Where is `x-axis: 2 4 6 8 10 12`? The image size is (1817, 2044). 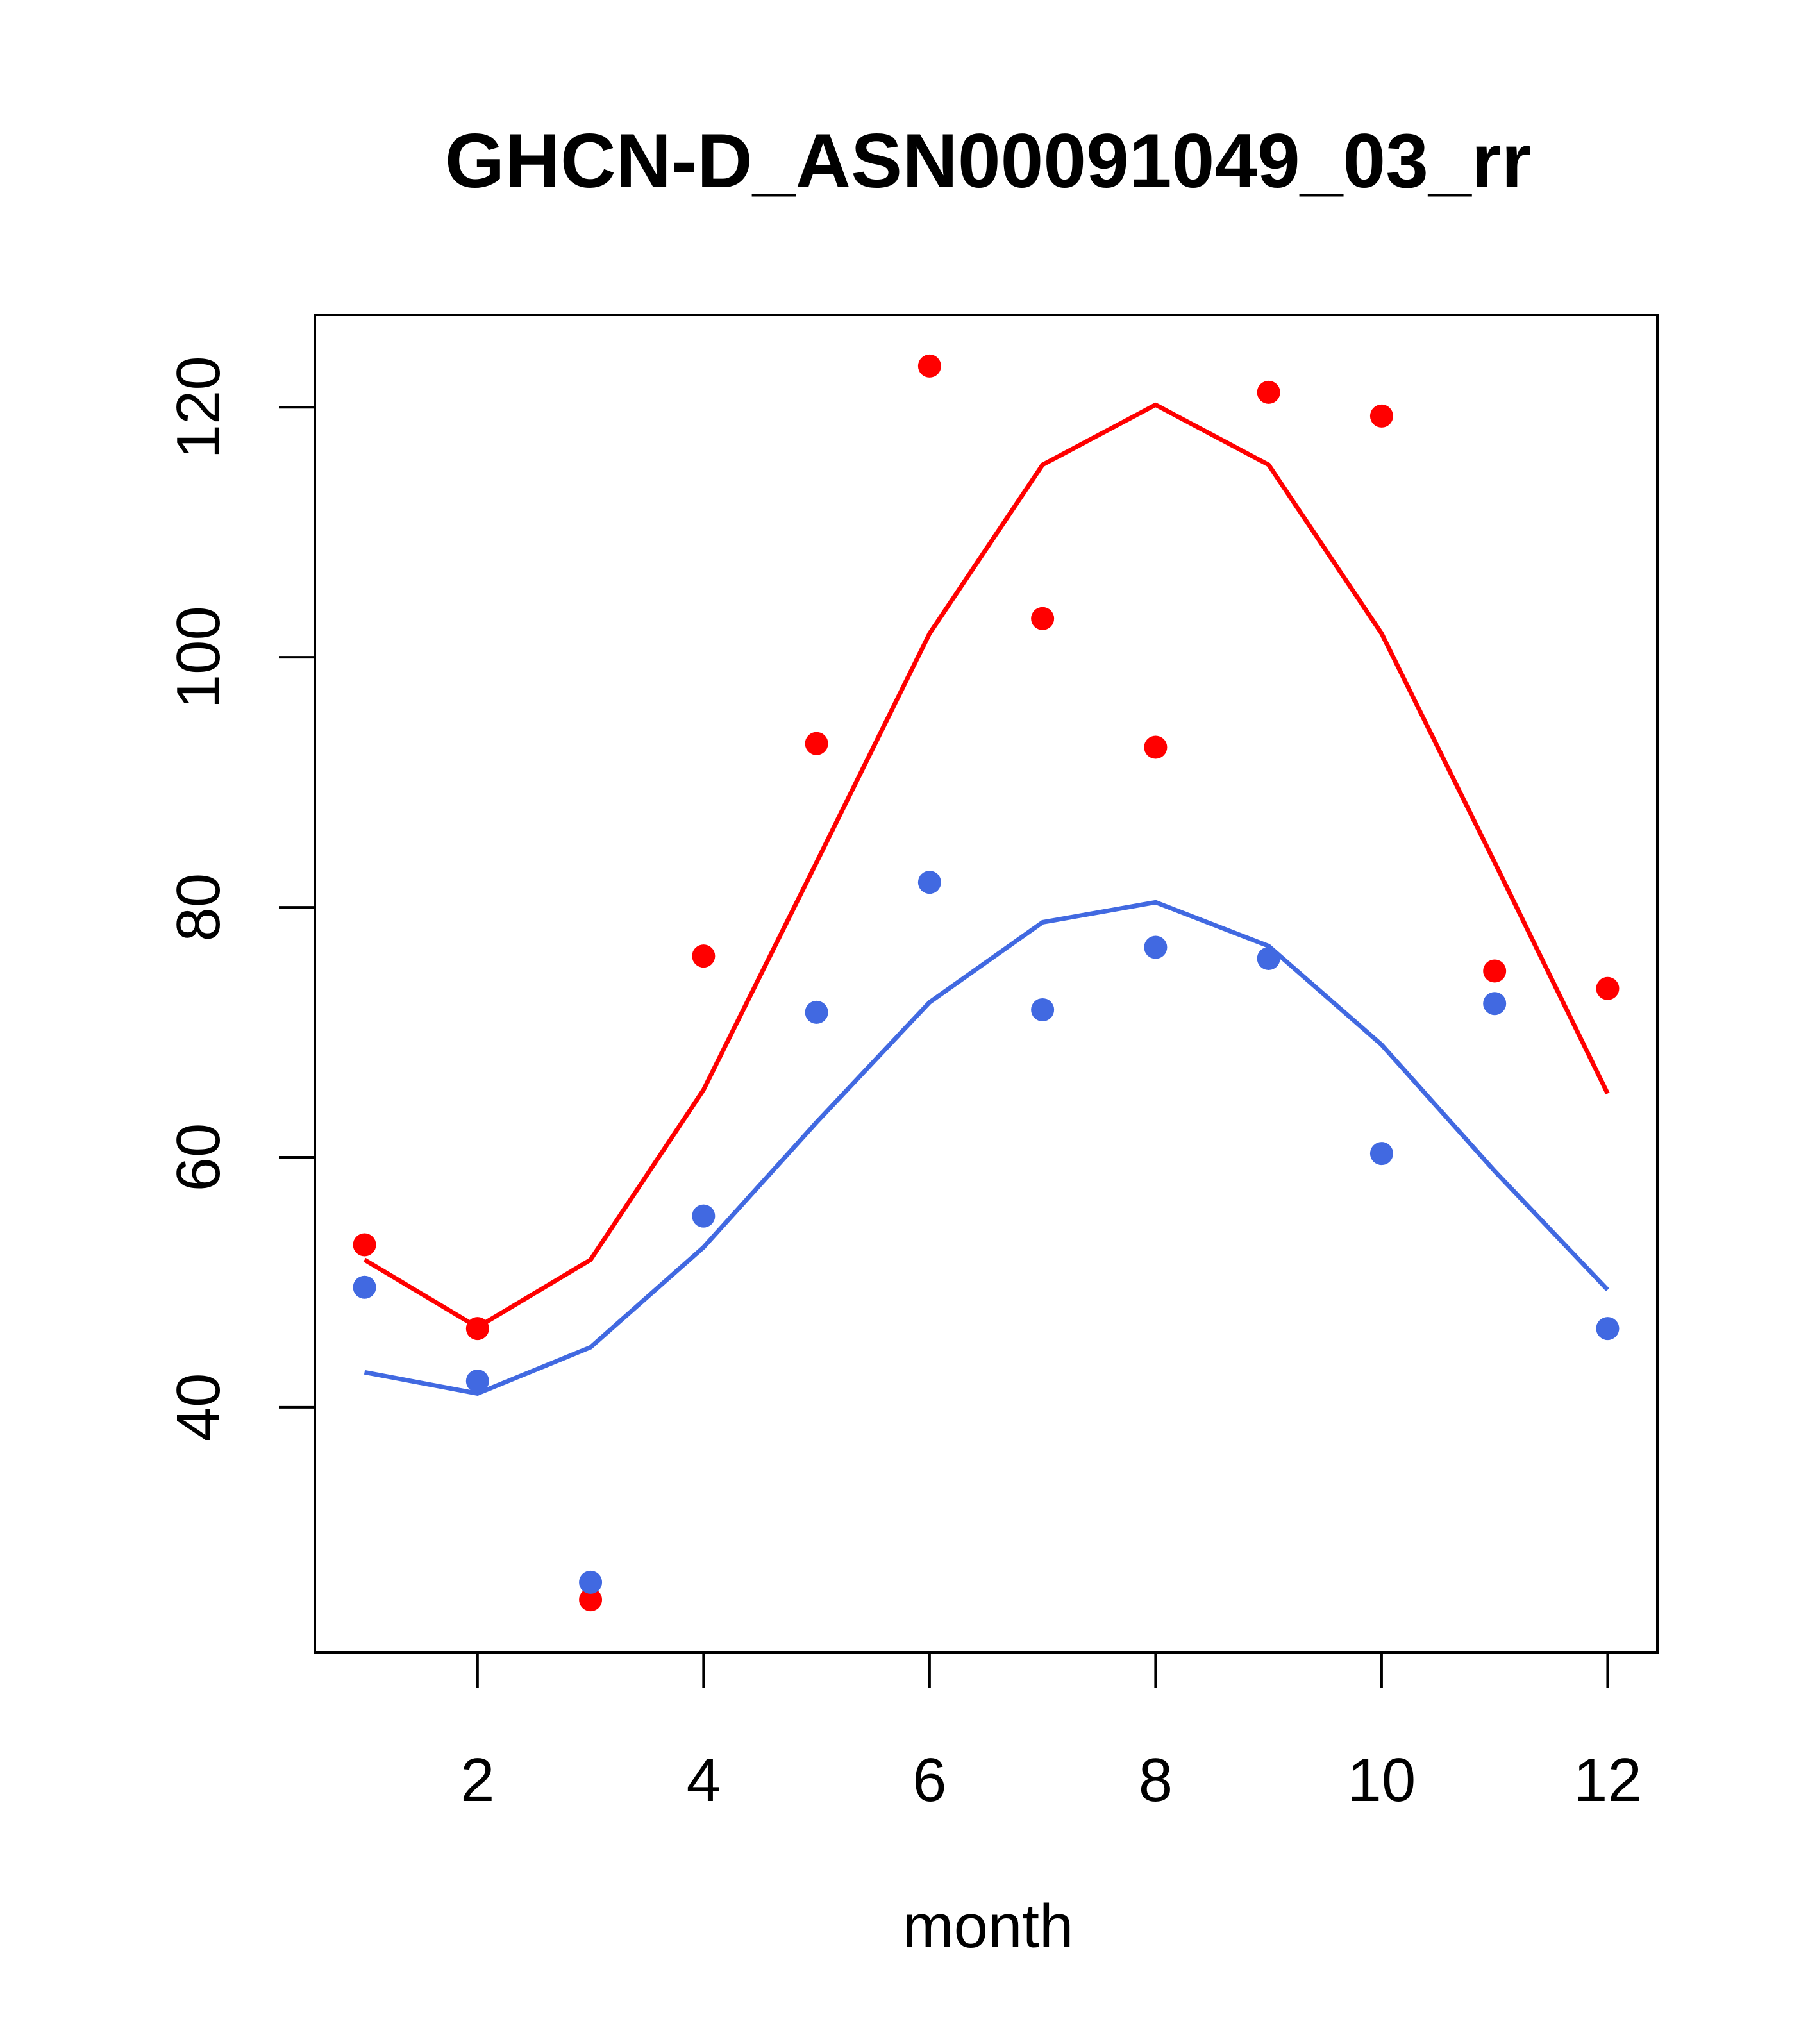 x-axis: 2 4 6 8 10 12 is located at coordinates (1051, 1732).